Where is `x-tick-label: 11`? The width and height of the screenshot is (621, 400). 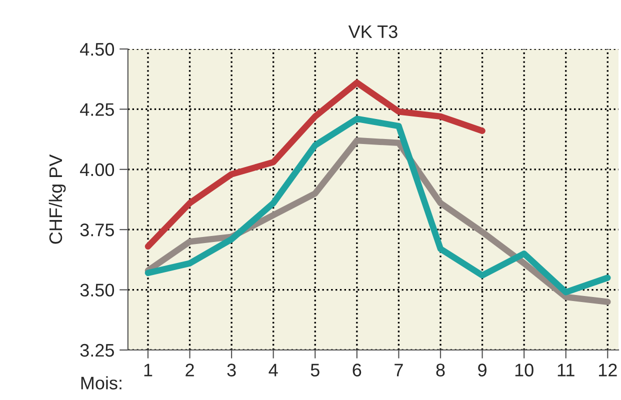 x-tick-label: 11 is located at coordinates (566, 370).